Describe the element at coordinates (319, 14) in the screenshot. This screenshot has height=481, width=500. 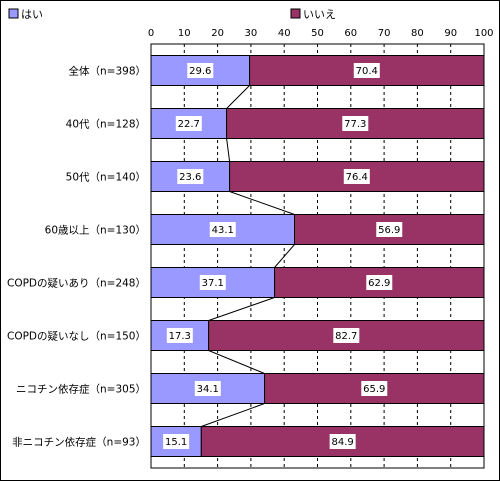
I see `legend-label-2: いいえ` at that location.